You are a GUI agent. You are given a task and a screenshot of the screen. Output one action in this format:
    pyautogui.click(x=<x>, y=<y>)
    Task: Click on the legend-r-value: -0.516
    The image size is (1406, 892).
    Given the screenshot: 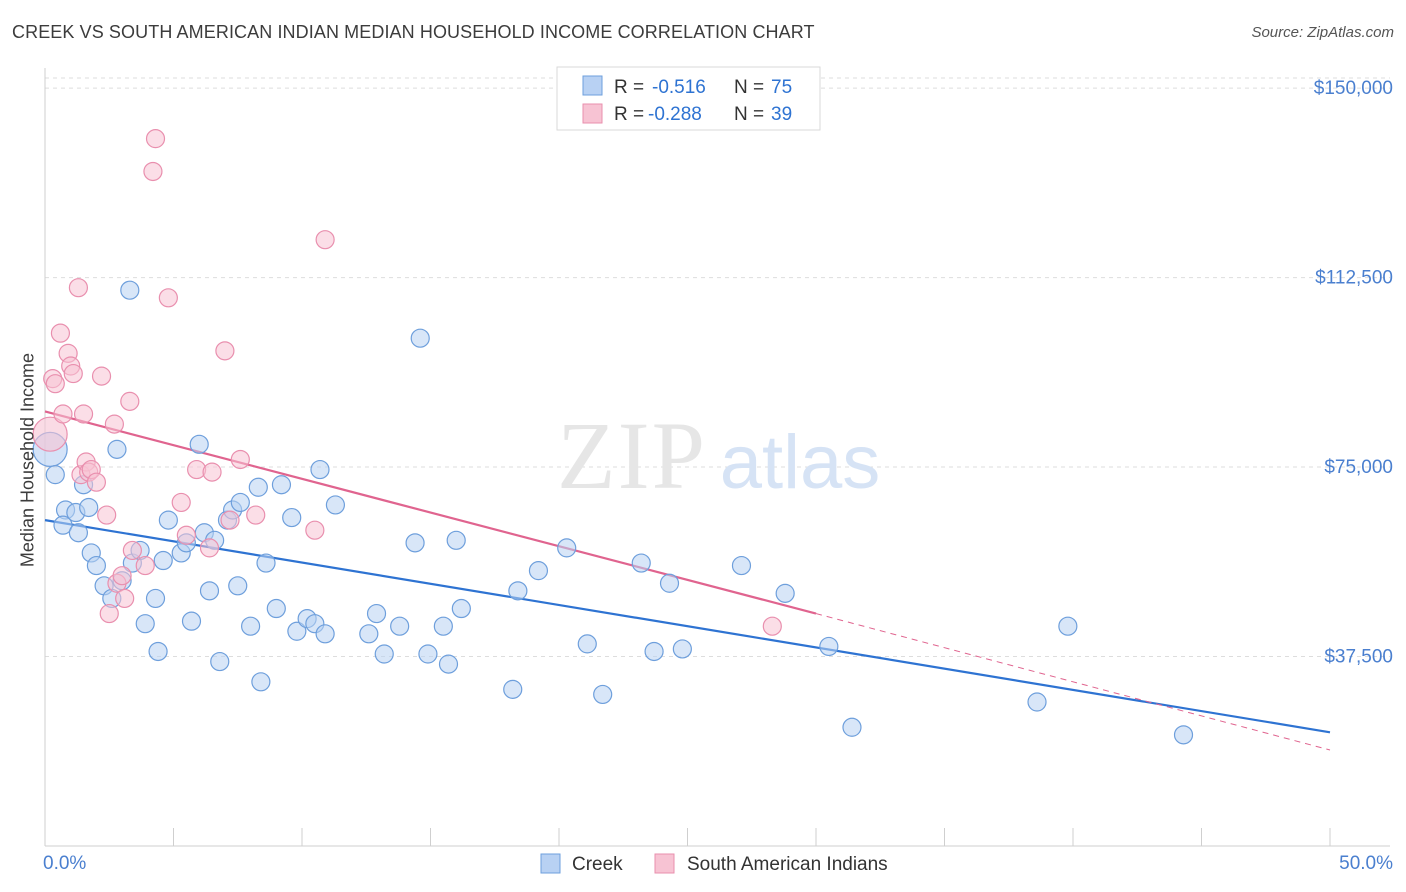 What is the action you would take?
    pyautogui.click(x=679, y=87)
    